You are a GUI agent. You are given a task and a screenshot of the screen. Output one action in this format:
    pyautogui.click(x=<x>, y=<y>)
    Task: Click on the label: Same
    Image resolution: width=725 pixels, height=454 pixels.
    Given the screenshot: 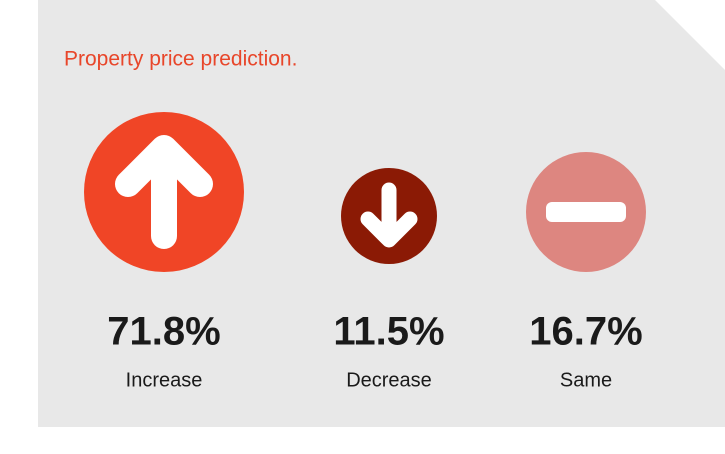 What is the action you would take?
    pyautogui.click(x=586, y=380)
    